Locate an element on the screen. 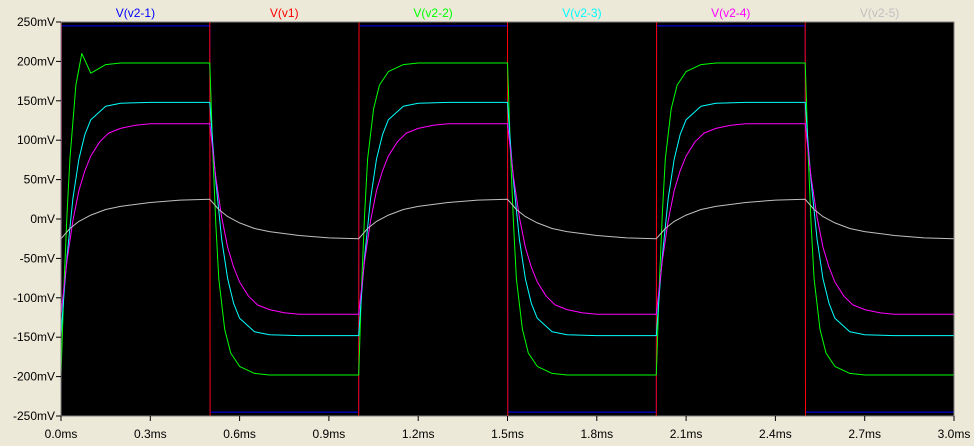  legend-entry: V(v2-3) is located at coordinates (581, 13).